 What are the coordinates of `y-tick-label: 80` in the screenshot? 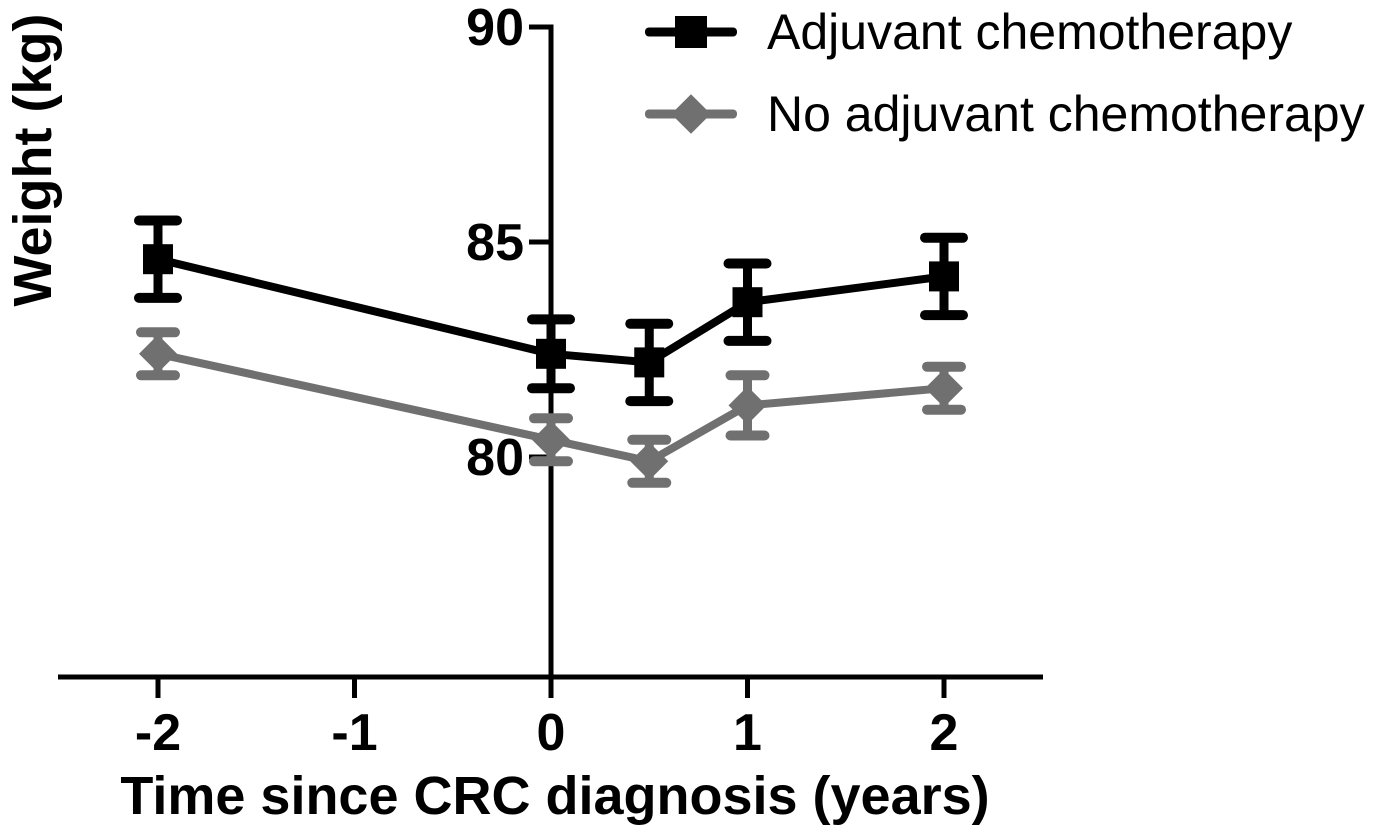 It's located at (495, 458).